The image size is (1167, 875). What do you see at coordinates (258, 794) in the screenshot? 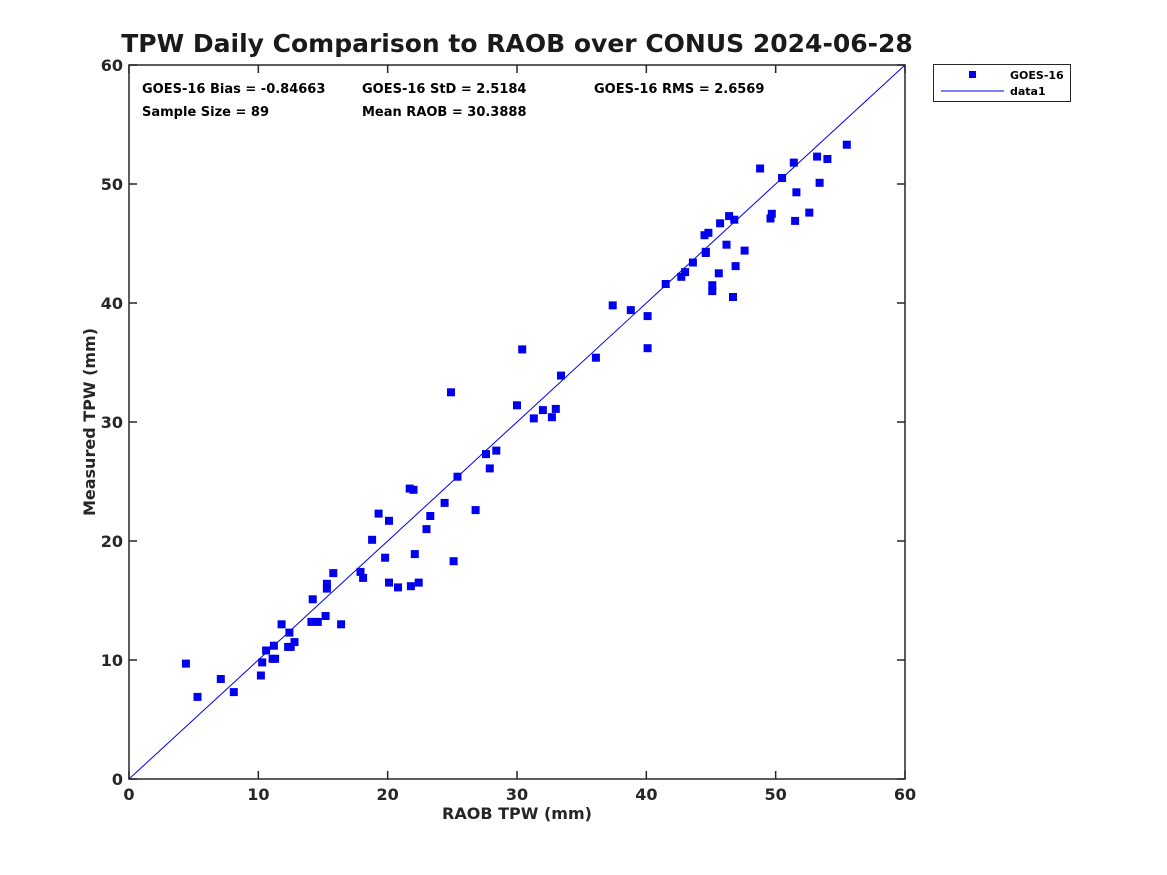
I see `x-tick-label: 10` at bounding box center [258, 794].